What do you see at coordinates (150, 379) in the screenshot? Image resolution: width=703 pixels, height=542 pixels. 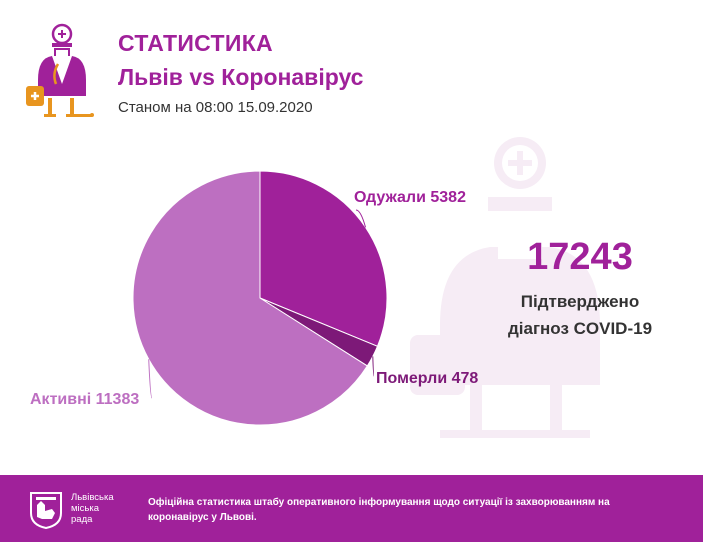 I see `leader-line-active` at bounding box center [150, 379].